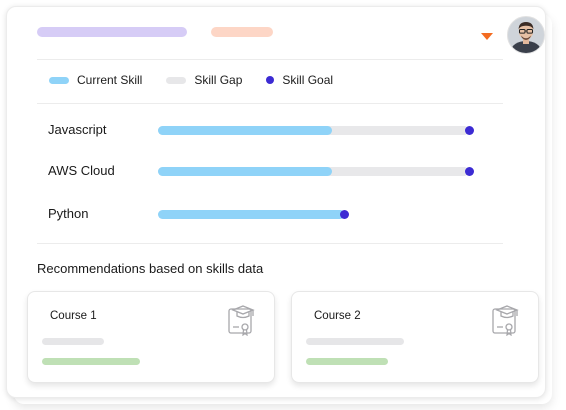  What do you see at coordinates (112, 32) in the screenshot?
I see `header-placeholder-bar` at bounding box center [112, 32].